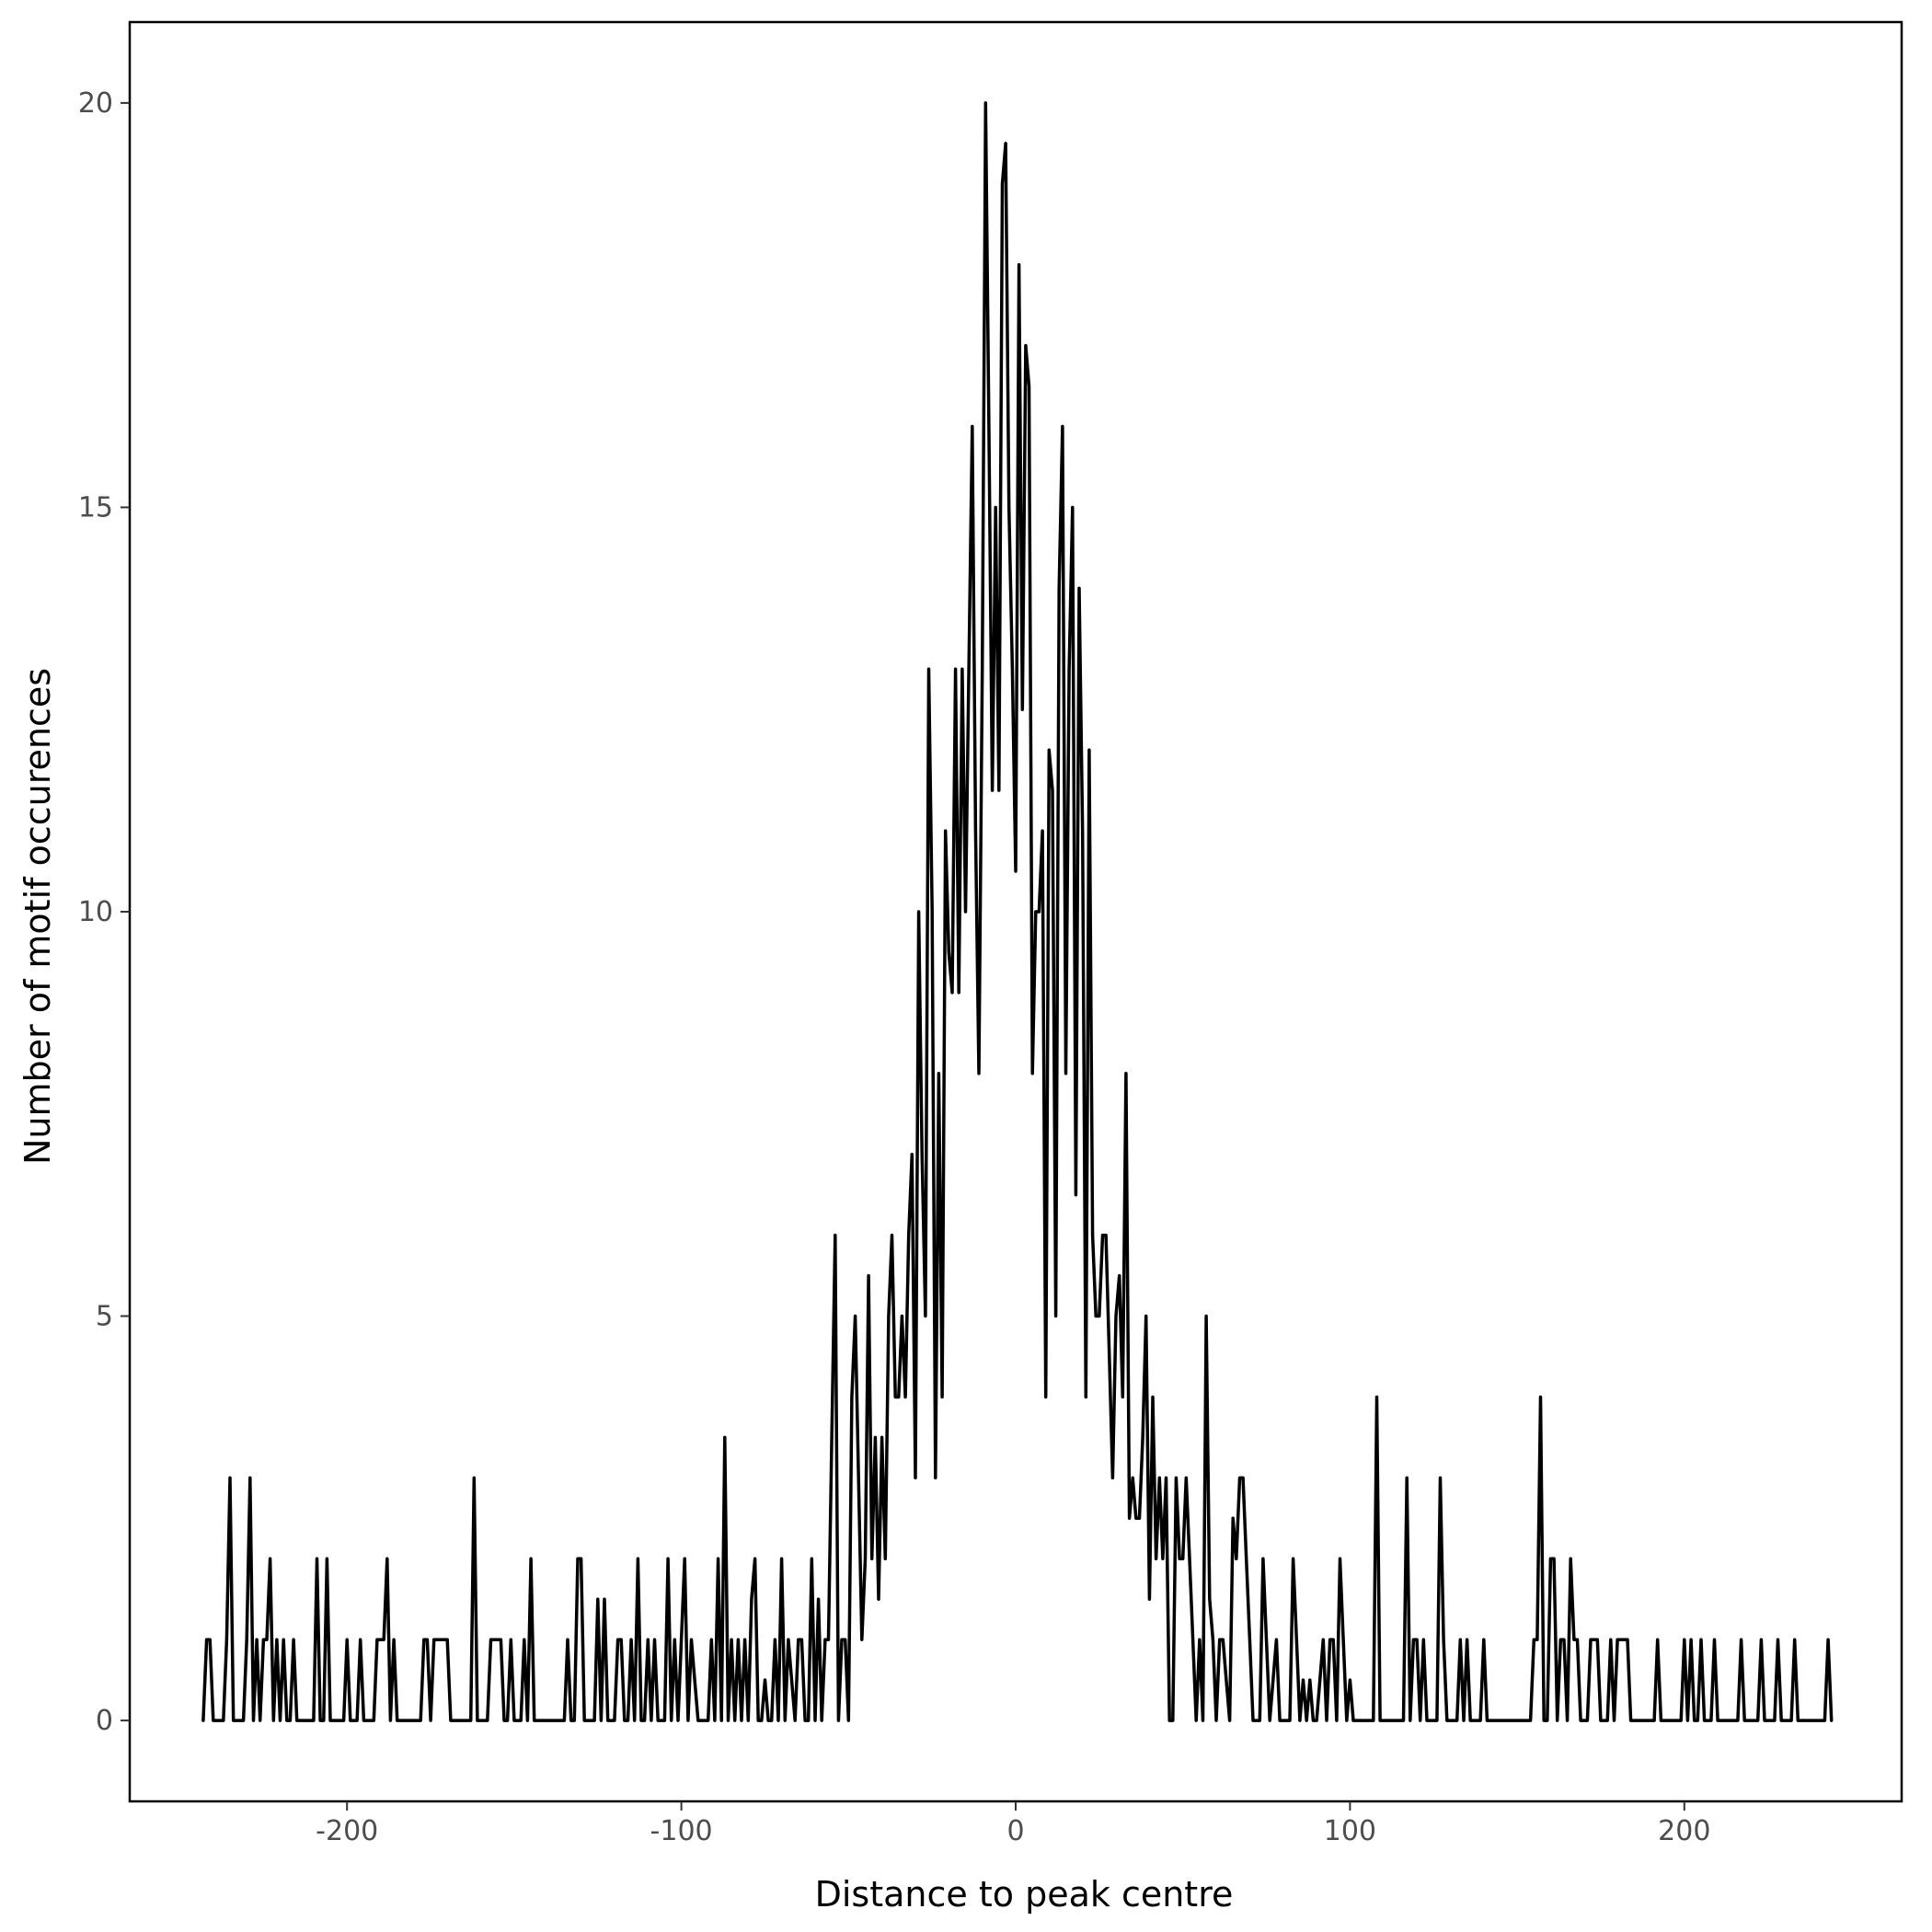 Image resolution: width=1932 pixels, height=1932 pixels. Describe the element at coordinates (1684, 1831) in the screenshot. I see `x-tick-label: 200` at that location.